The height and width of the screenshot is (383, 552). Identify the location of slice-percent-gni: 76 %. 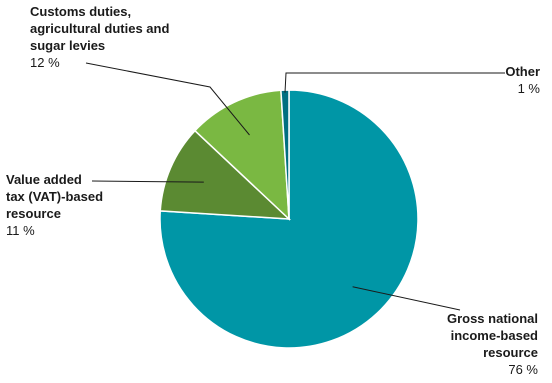
(523, 369).